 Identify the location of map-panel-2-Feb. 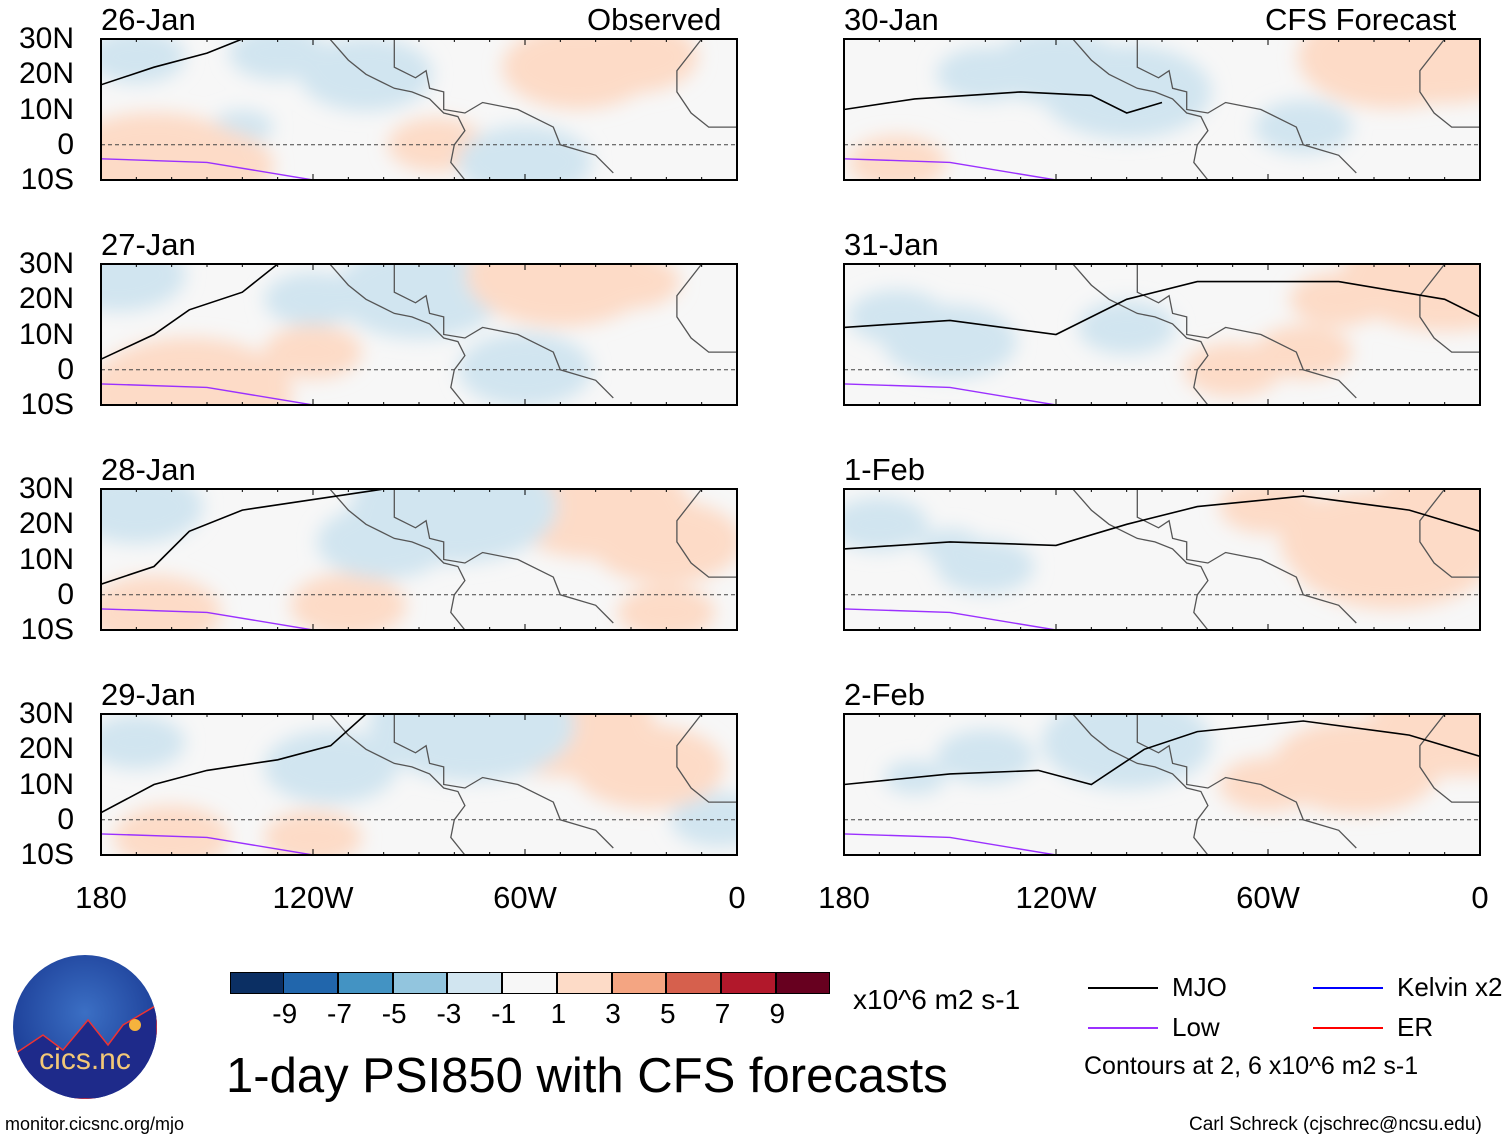
(1162, 784).